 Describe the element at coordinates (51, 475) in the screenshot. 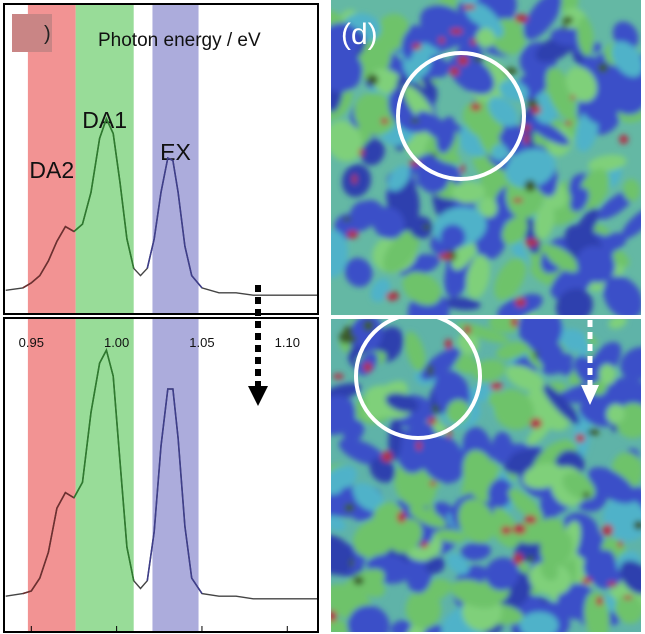

I see `band-band0` at that location.